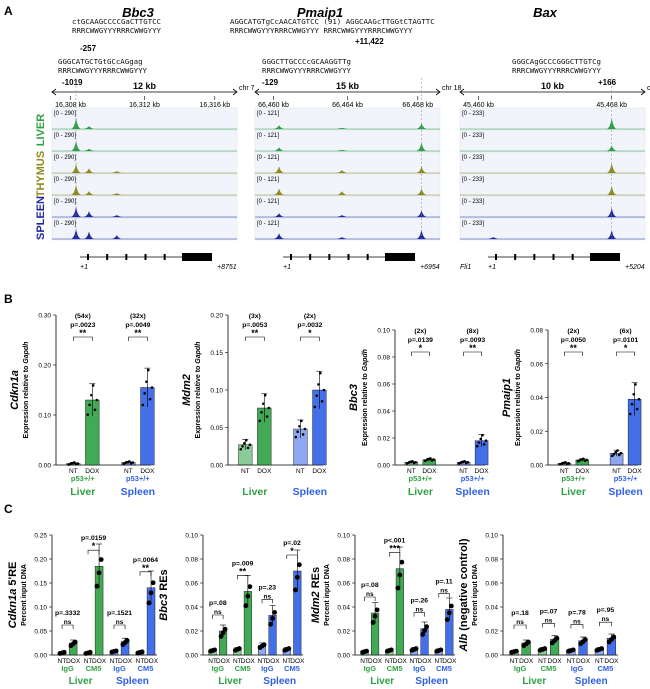  Describe the element at coordinates (475, 595) in the screenshot. I see `y-axis-label-text: Percent input DNA` at that location.